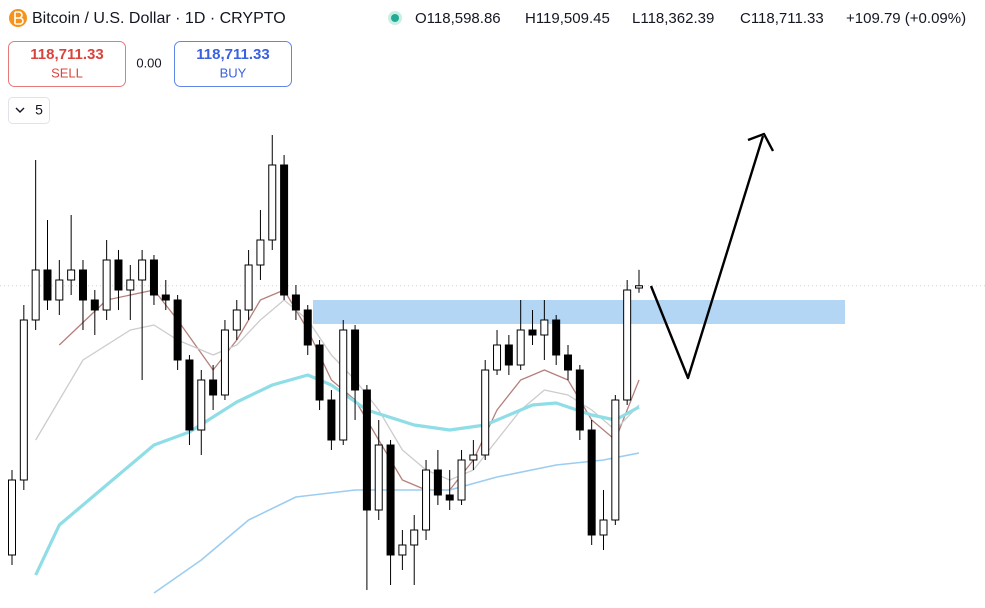 The image size is (985, 608). I want to click on buy-price: 118,711.33, so click(232, 54).